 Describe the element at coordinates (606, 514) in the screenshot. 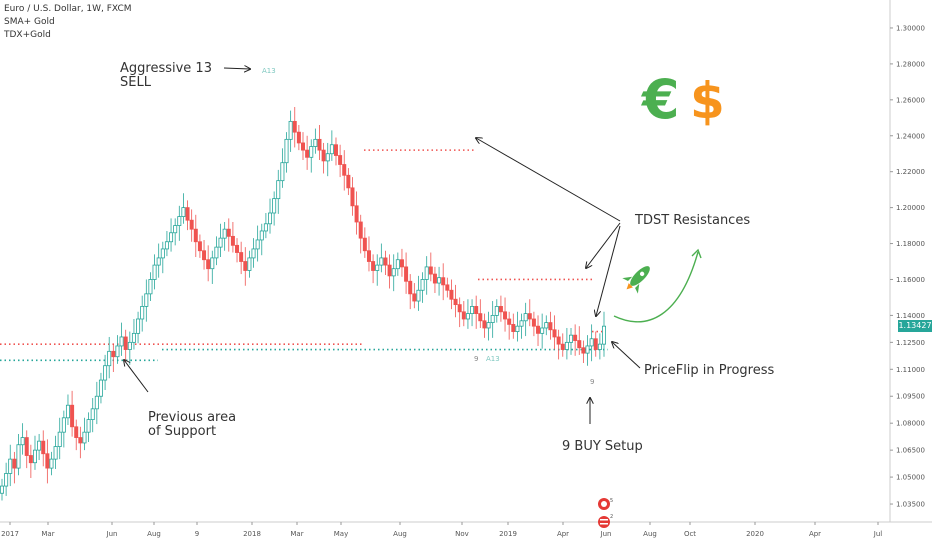

I see `event-icons: 5 2` at that location.